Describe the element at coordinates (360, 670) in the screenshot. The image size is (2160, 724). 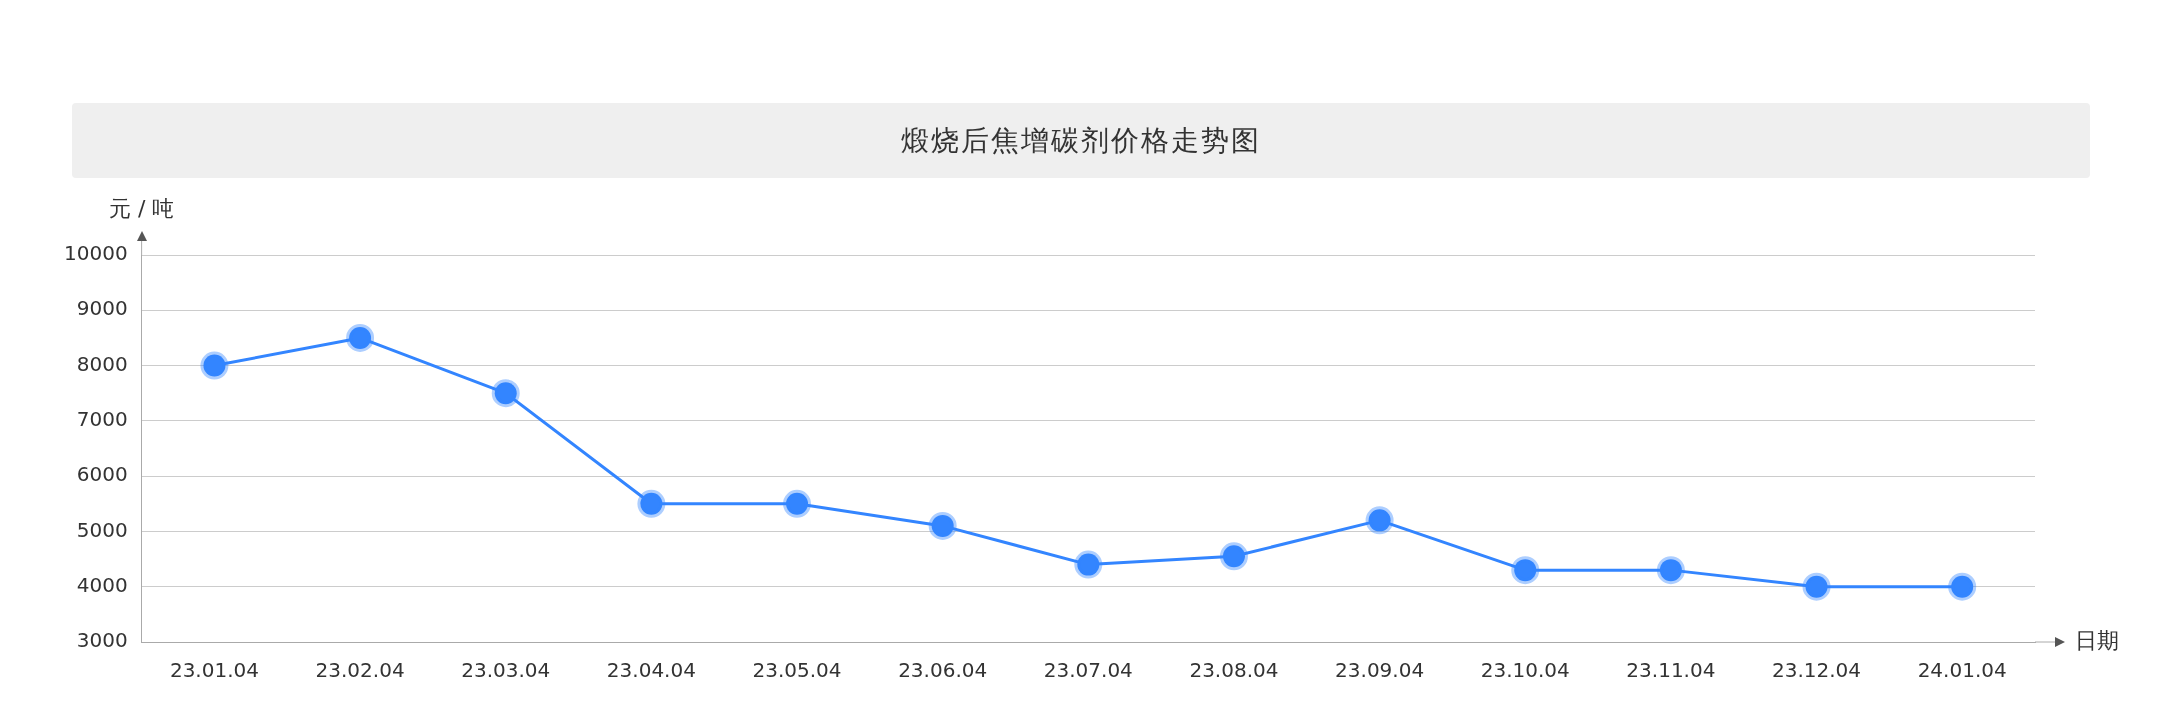
I see `x-tick-label: 23.02.04` at that location.